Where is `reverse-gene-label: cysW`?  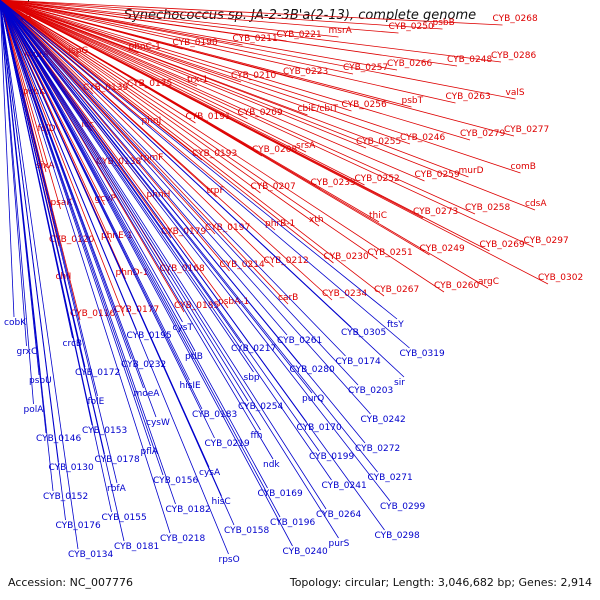
reverse-gene-label: cysW is located at coordinates (158, 423).